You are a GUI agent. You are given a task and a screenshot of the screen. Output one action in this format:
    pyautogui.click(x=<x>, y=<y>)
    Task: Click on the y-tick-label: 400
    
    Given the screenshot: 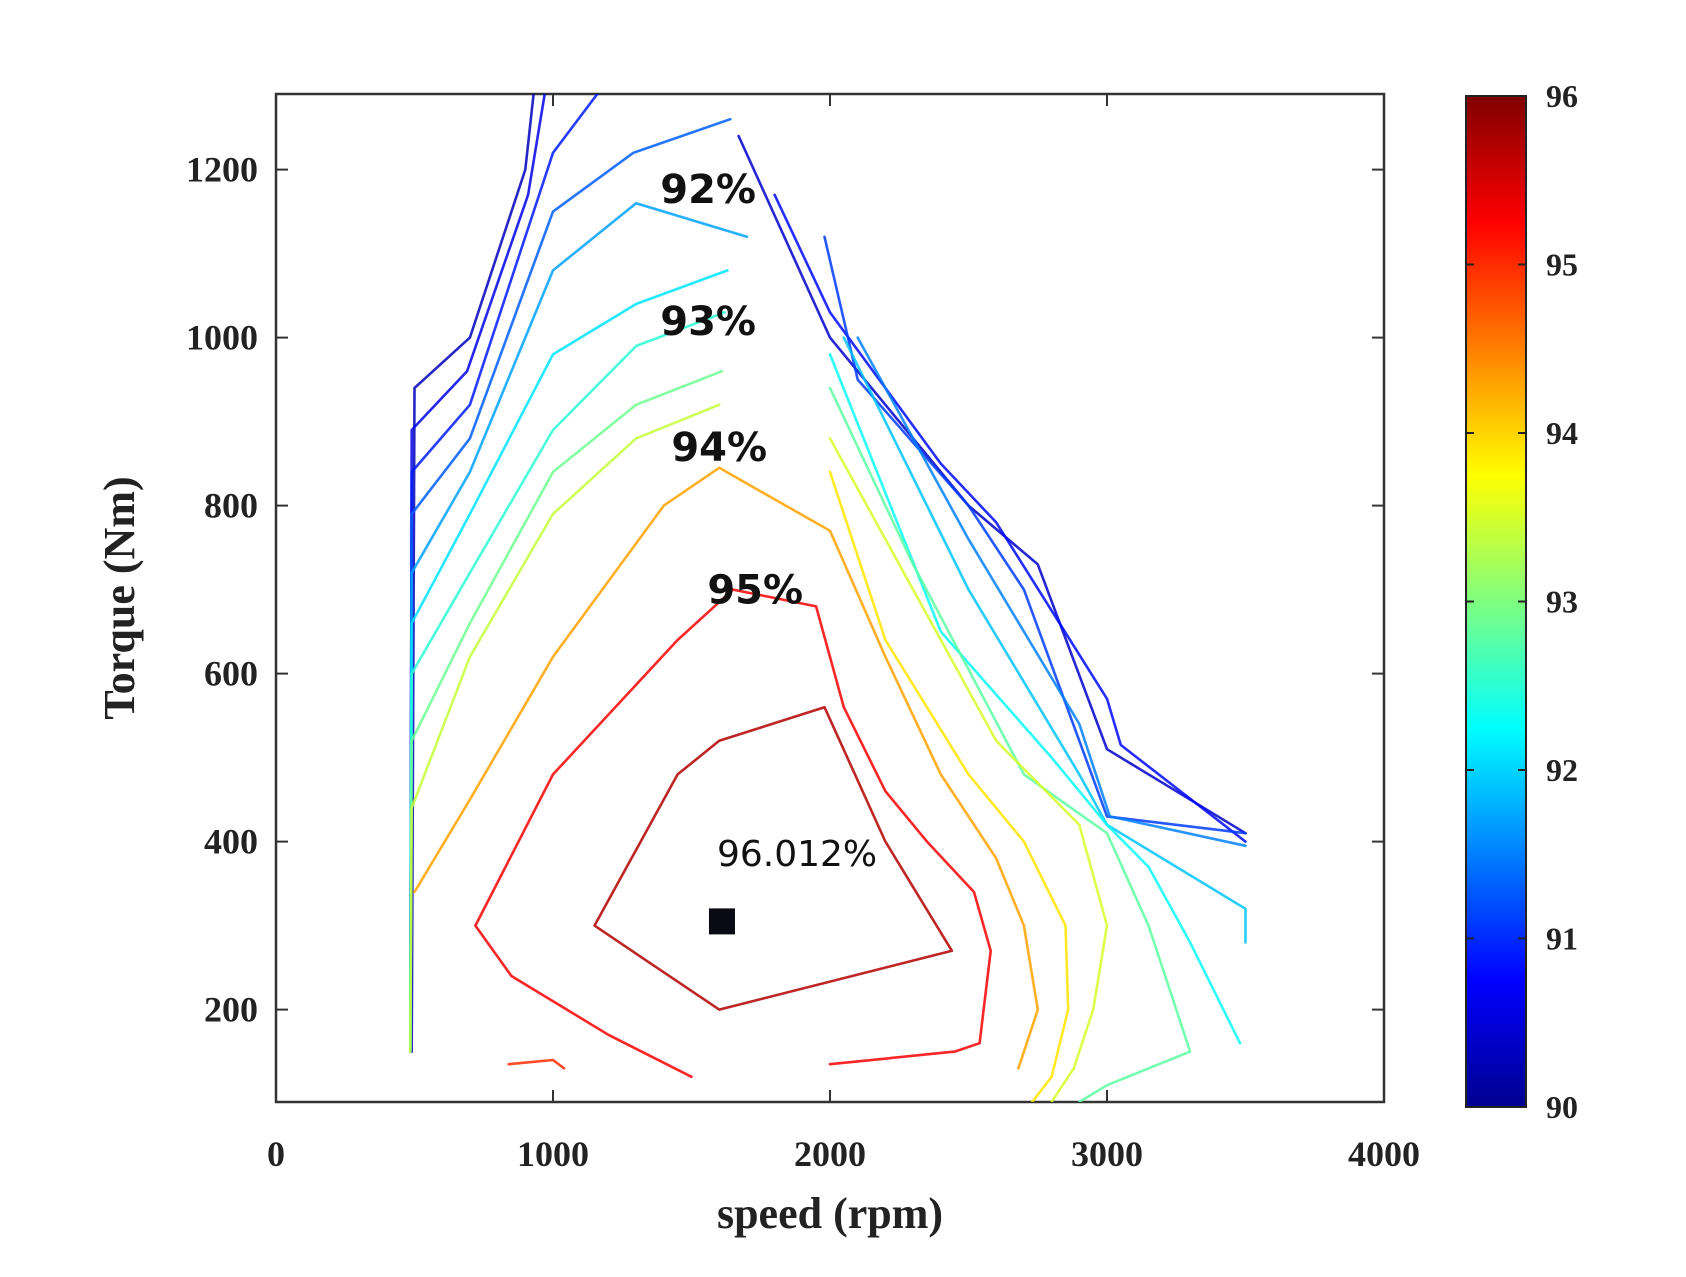 What is the action you would take?
    pyautogui.click(x=231, y=842)
    